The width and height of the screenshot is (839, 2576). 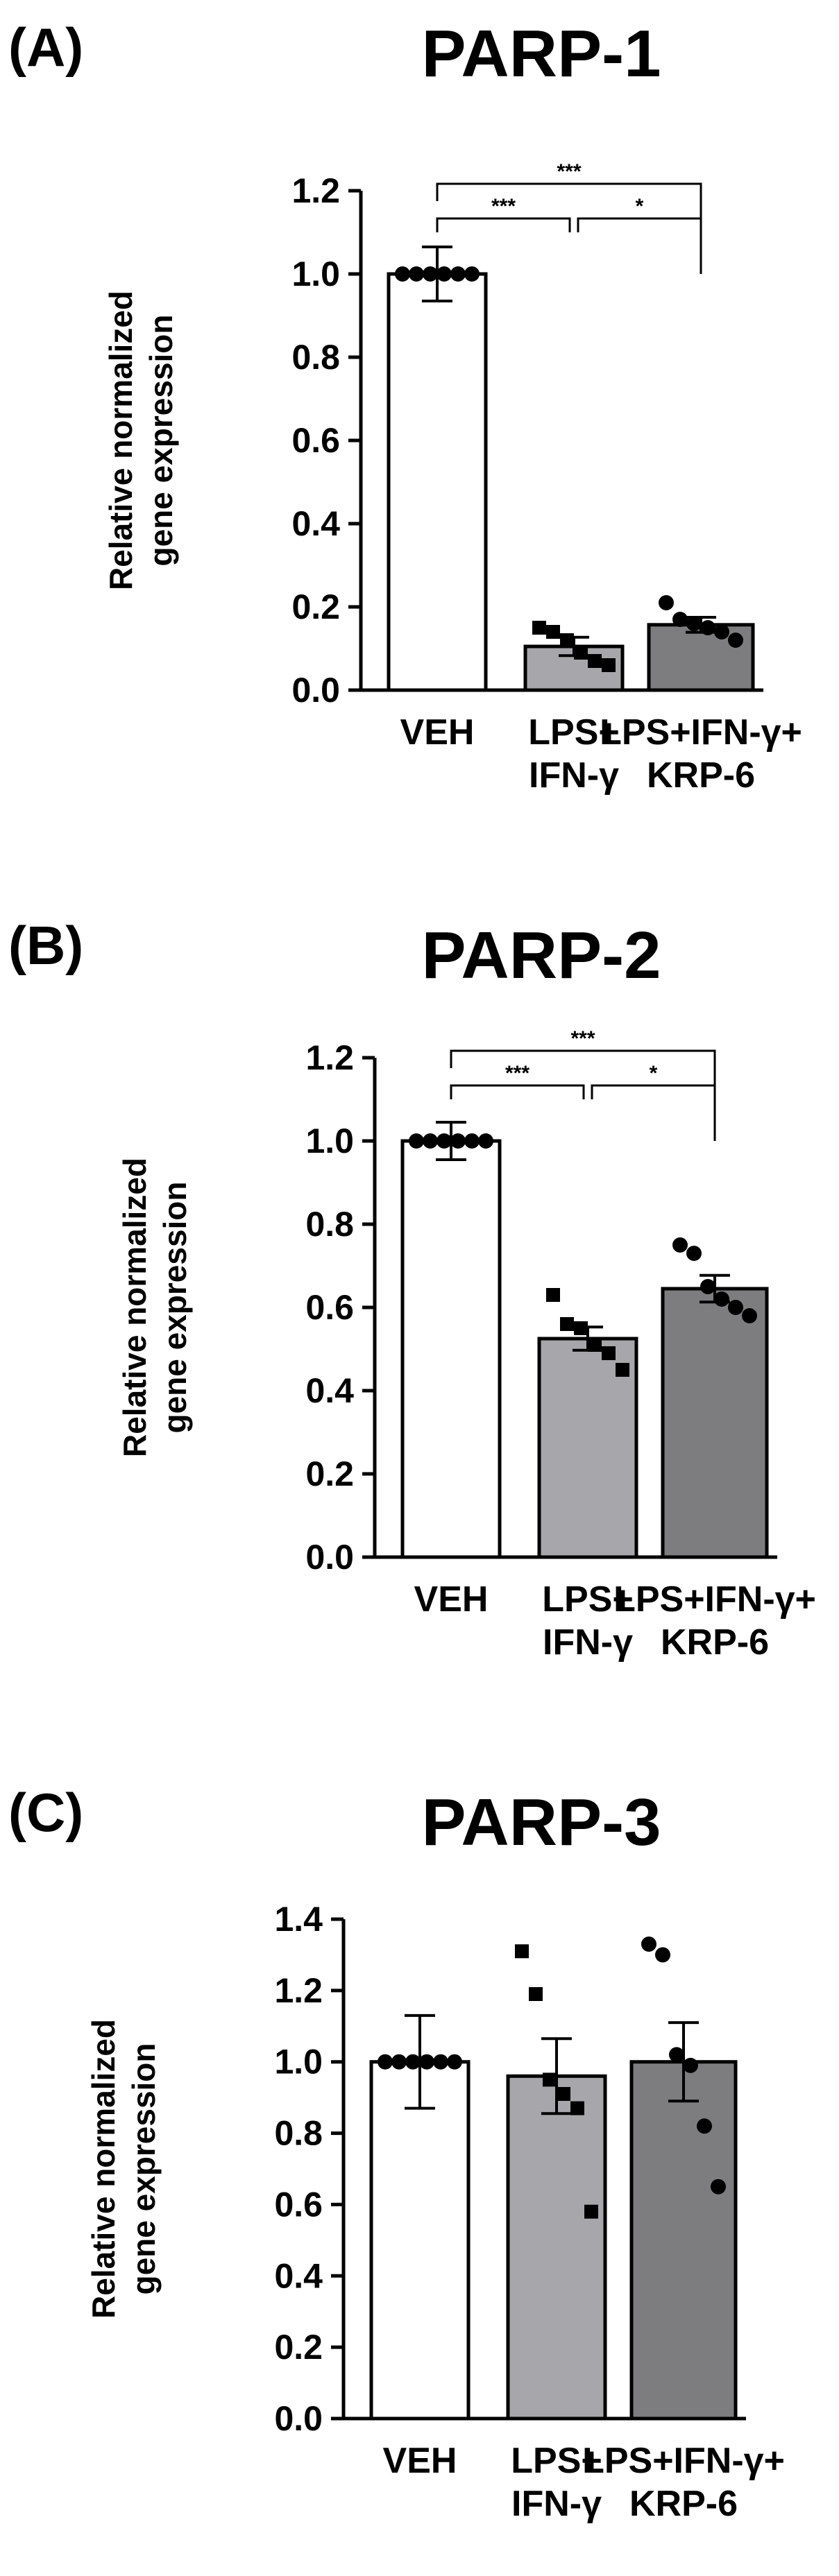 What do you see at coordinates (654, 1073) in the screenshot?
I see `significance-label: *` at bounding box center [654, 1073].